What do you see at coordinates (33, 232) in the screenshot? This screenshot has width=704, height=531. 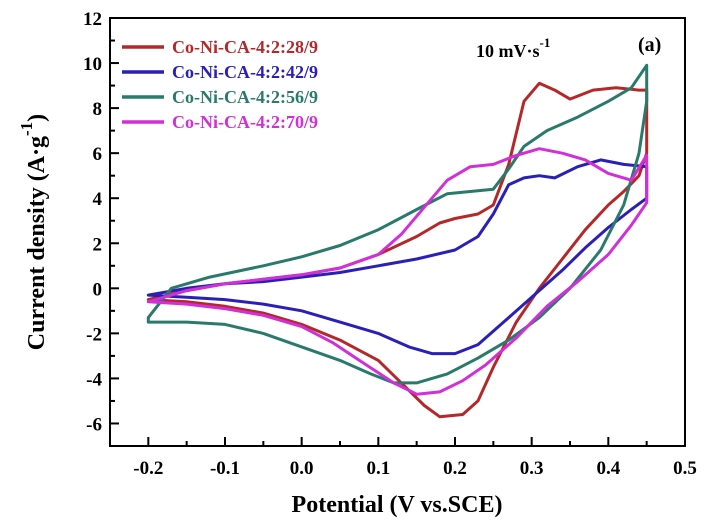 I see `y-axis-label: Current density (A·g-1)` at bounding box center [33, 232].